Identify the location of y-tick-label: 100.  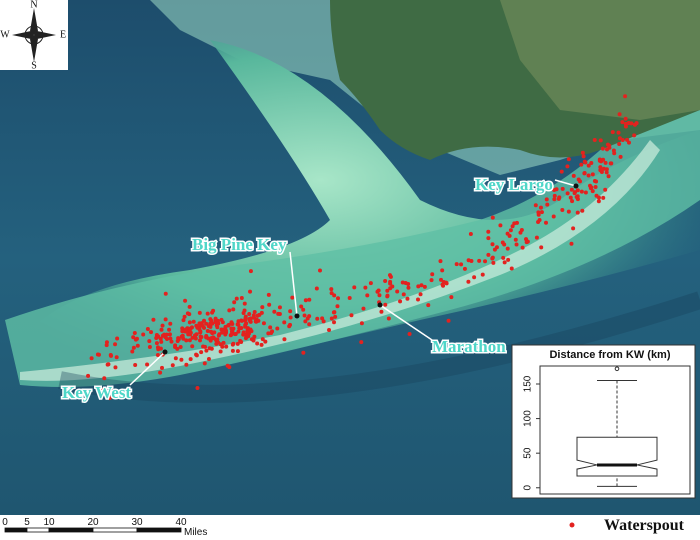
(528, 418).